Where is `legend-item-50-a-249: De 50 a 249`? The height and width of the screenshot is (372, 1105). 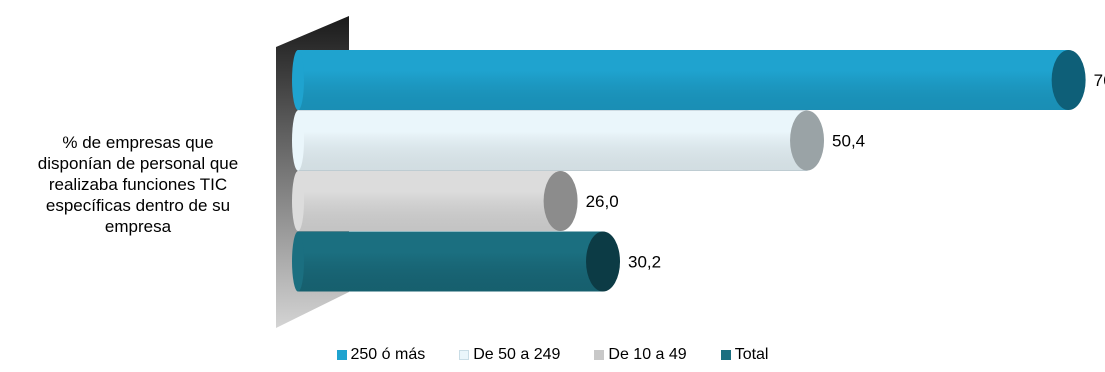 legend-item-50-a-249: De 50 a 249 is located at coordinates (509, 355).